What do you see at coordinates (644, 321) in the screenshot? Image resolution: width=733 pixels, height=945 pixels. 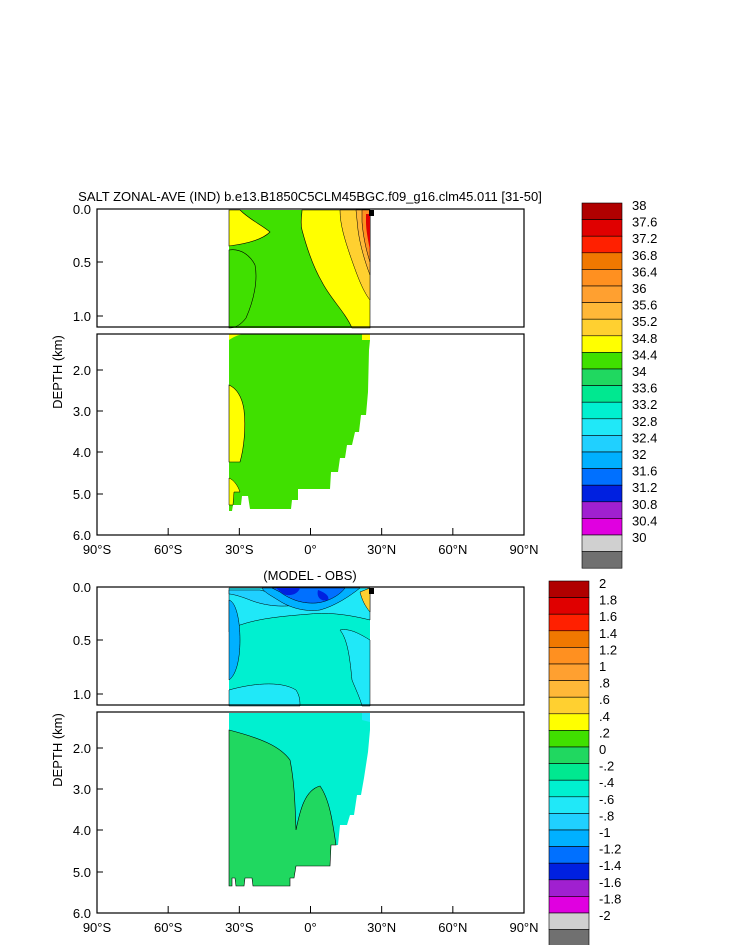 I see `colorbar-label: 35.2` at bounding box center [644, 321].